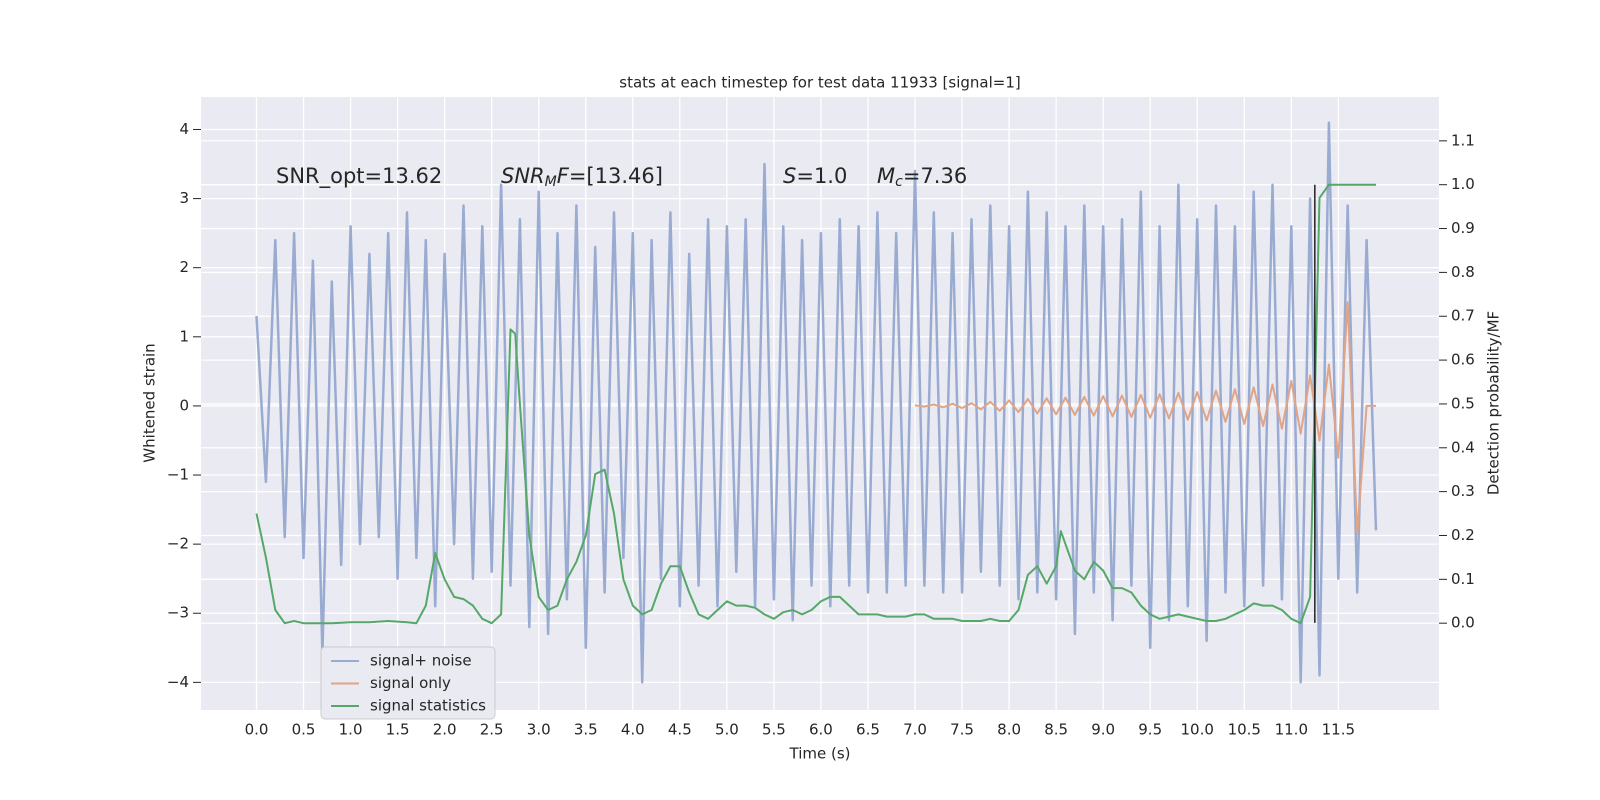 This screenshot has height=800, width=1600. I want to click on y2-tick-label: 0.2, so click(1463, 535).